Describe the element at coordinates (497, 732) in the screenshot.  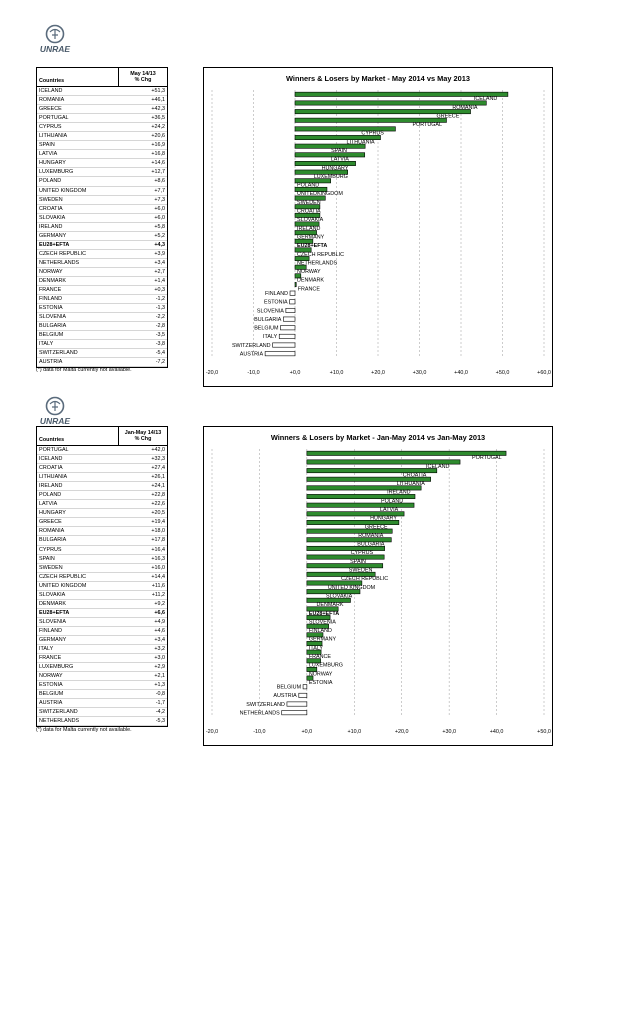
I see `x-tick-label: +40,0` at that location.